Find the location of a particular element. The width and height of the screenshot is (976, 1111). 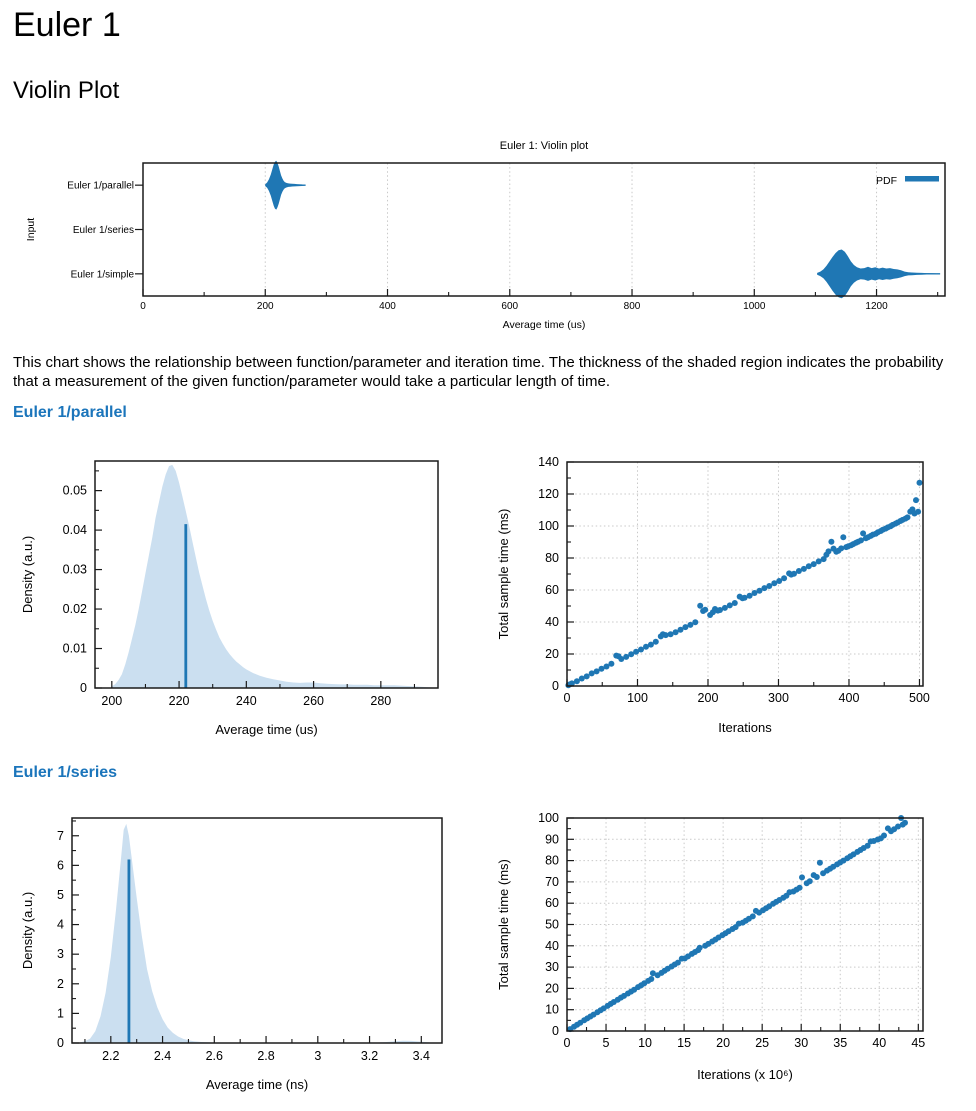

violin-section-title: Violin Plot is located at coordinates (66, 90).